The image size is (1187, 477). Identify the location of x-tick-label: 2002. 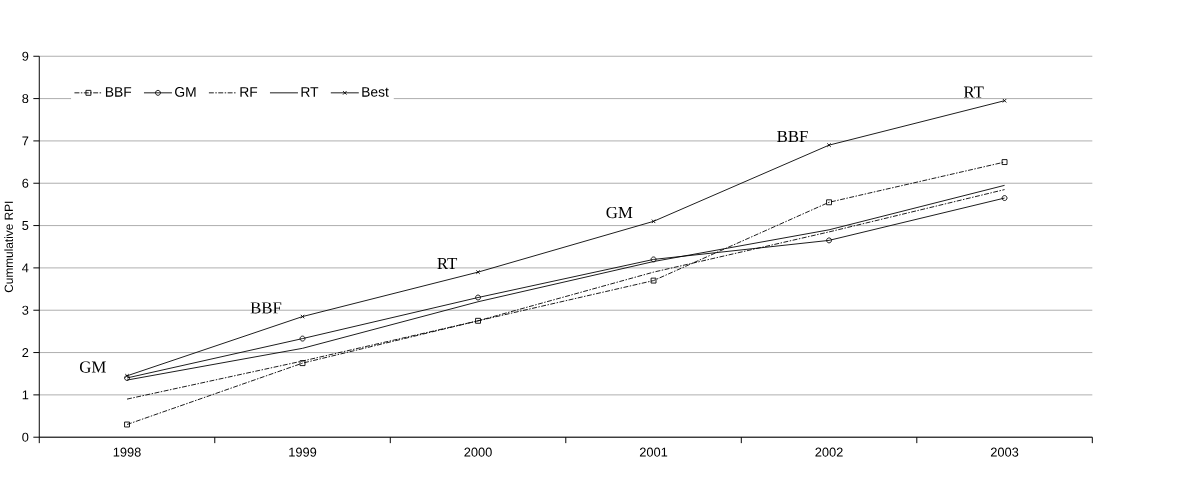
(829, 452).